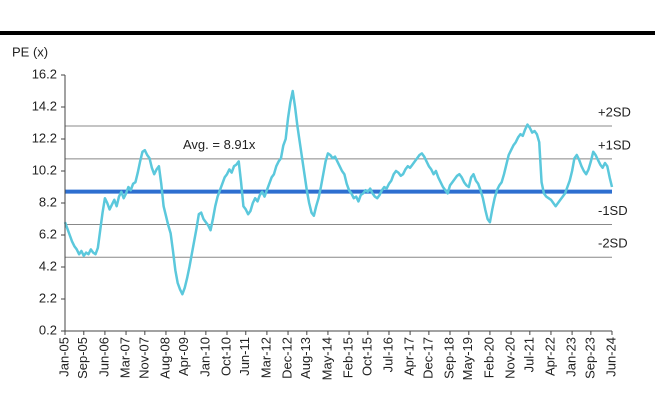 This screenshot has width=655, height=405. Describe the element at coordinates (48, 233) in the screenshot. I see `y-tick-label: 6.2` at that location.